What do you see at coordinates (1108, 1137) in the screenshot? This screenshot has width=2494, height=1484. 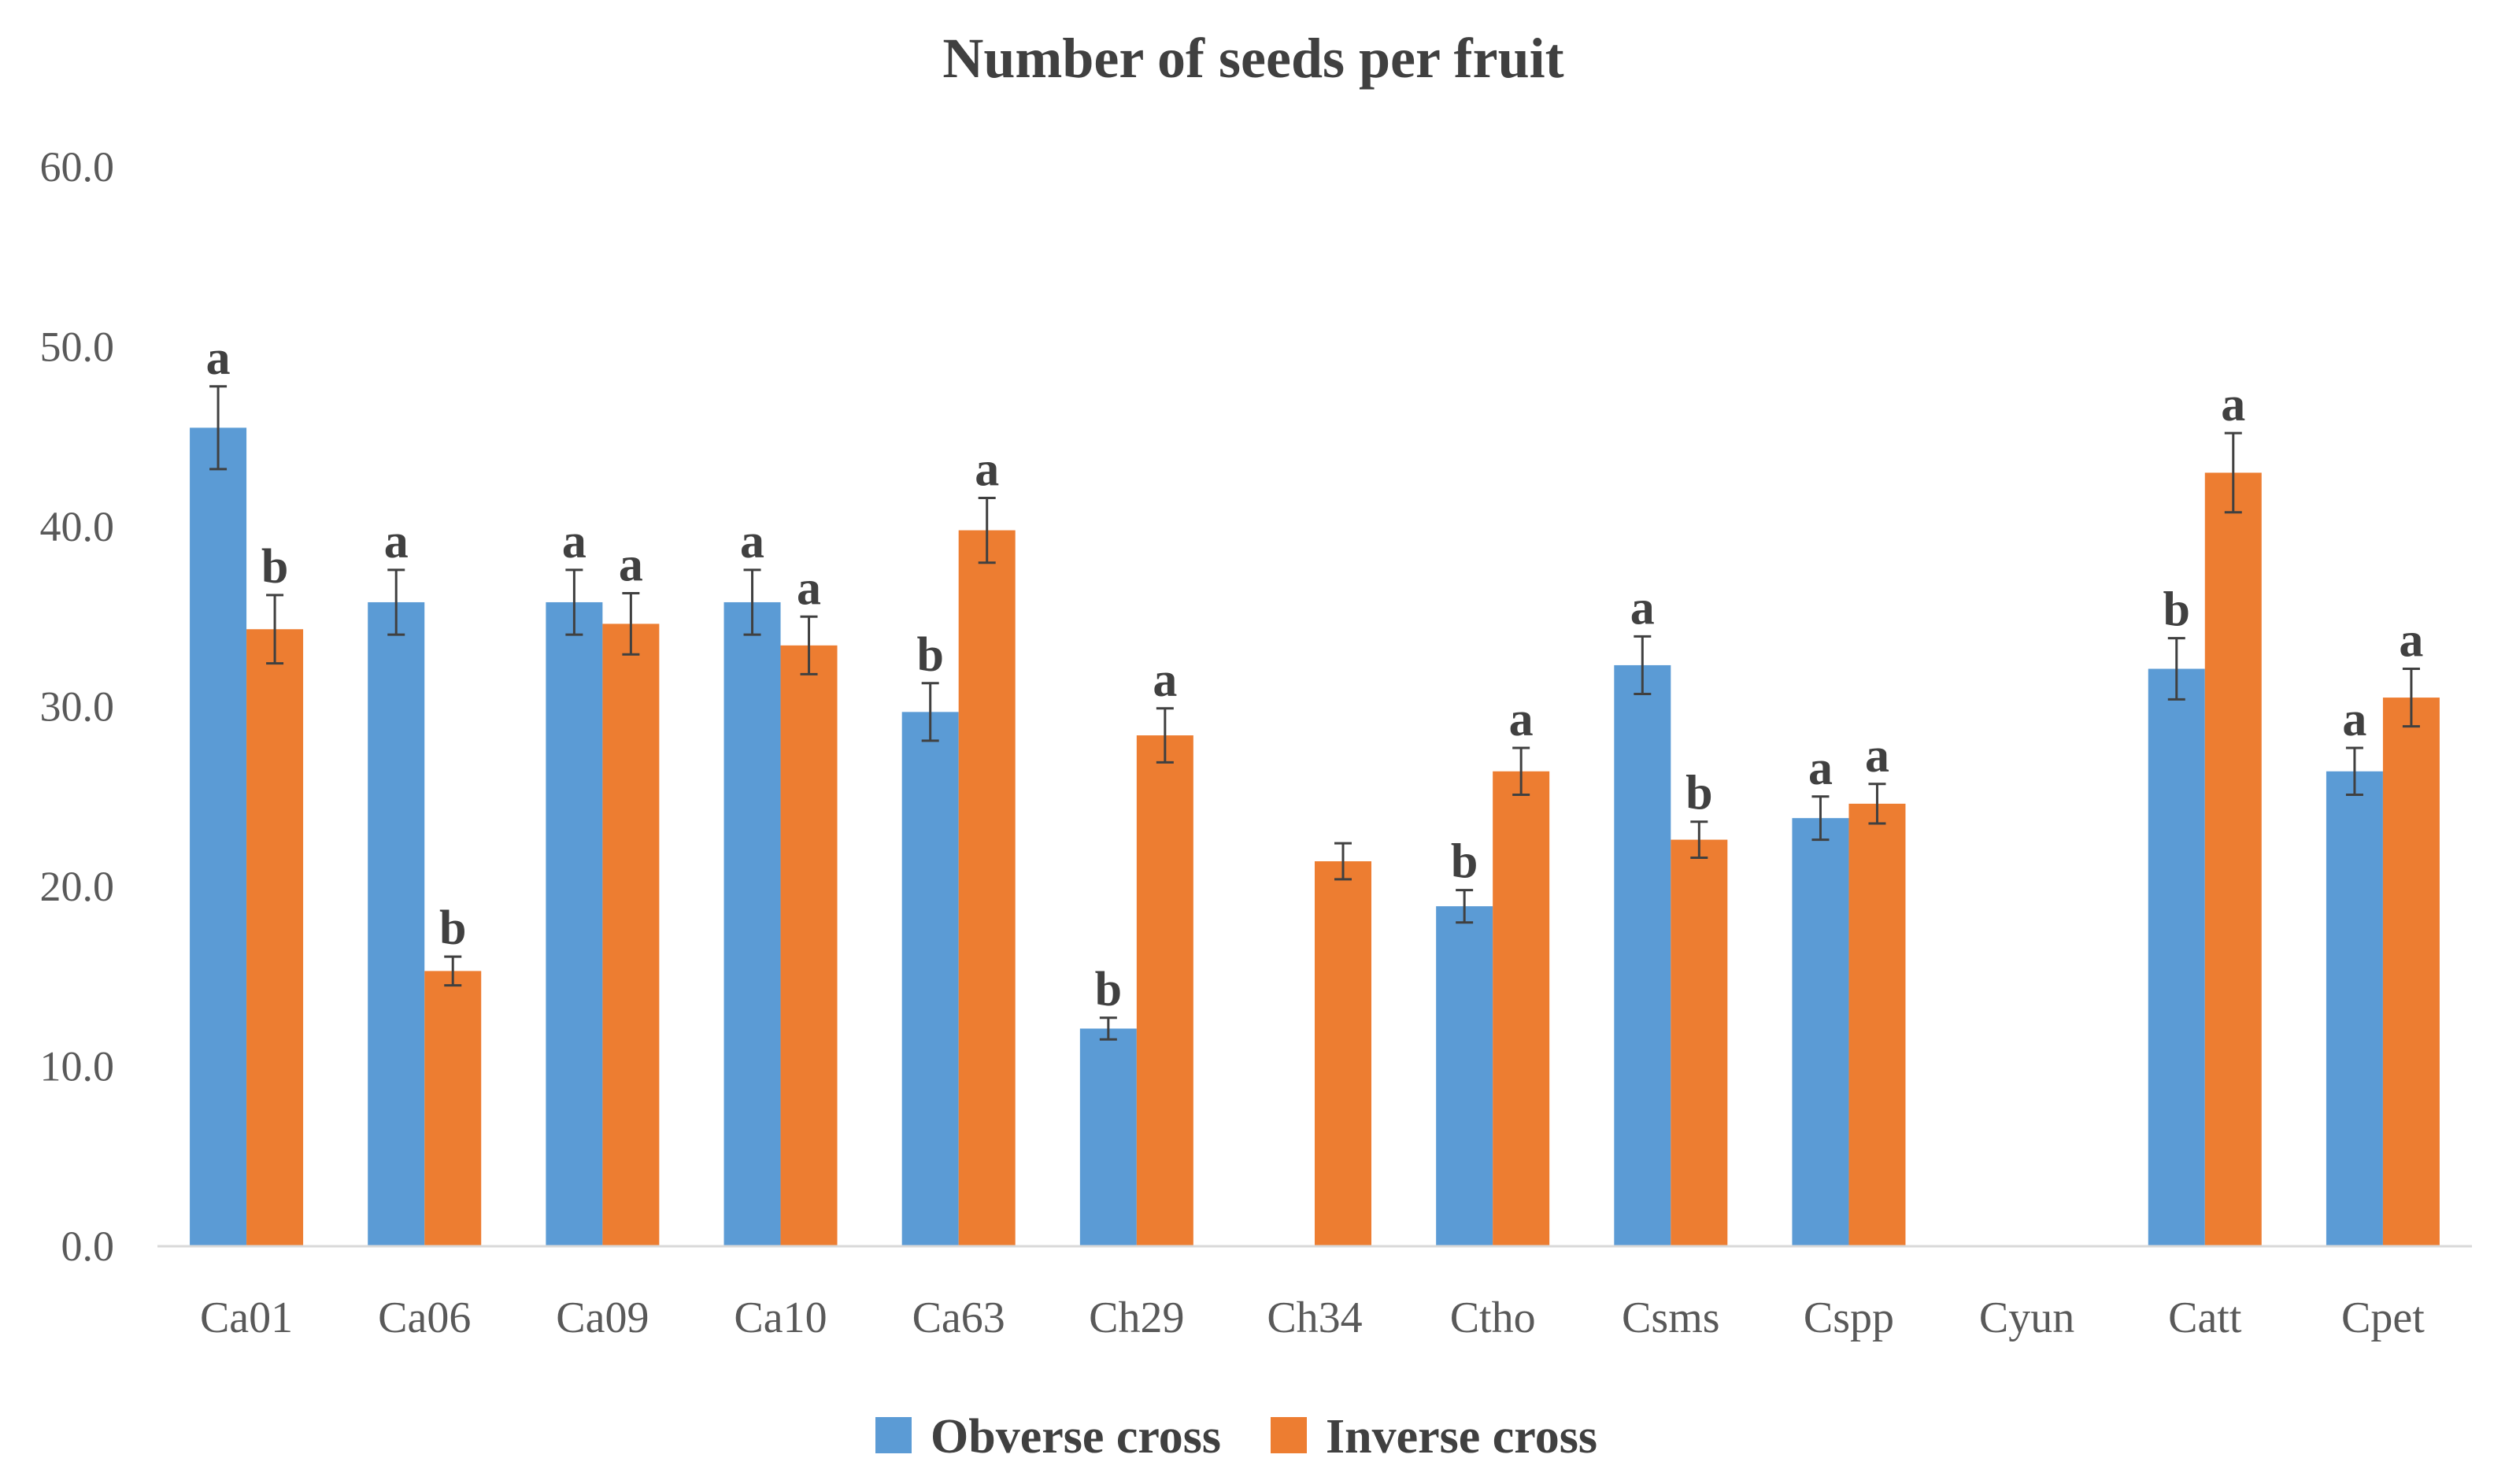 I see `bar-obverse-Ch29` at bounding box center [1108, 1137].